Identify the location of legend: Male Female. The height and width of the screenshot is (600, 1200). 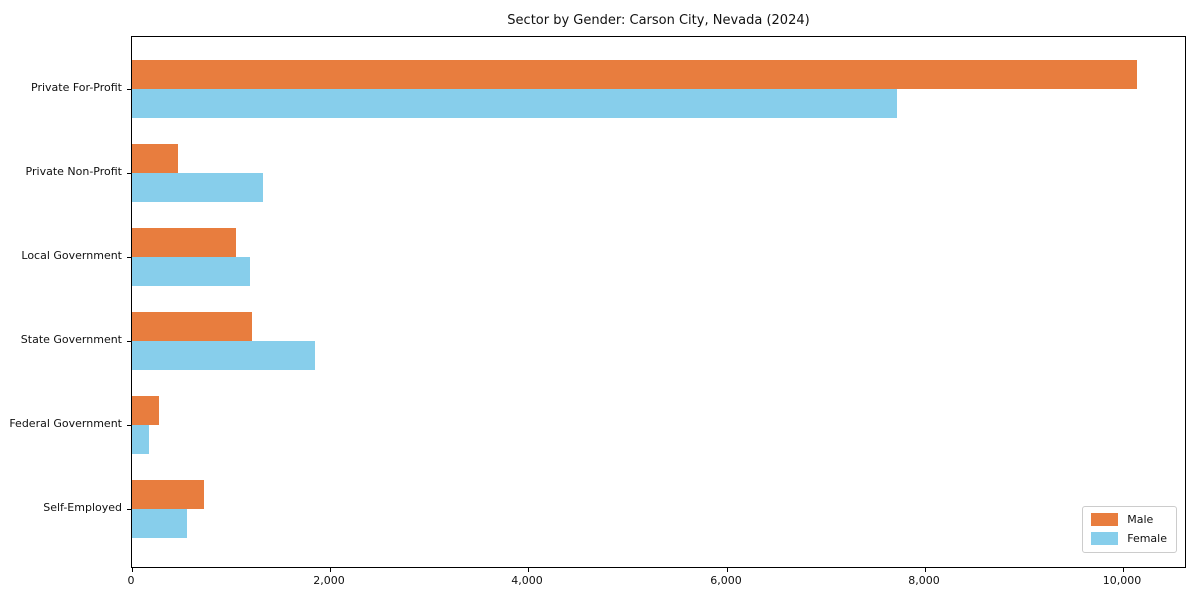
(1129, 529).